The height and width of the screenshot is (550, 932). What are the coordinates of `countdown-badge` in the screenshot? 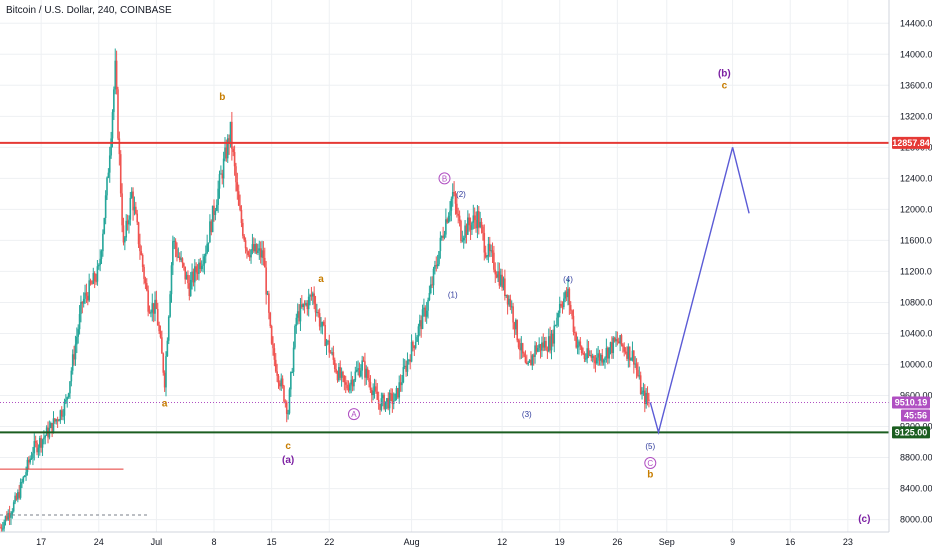 It's located at (915, 415).